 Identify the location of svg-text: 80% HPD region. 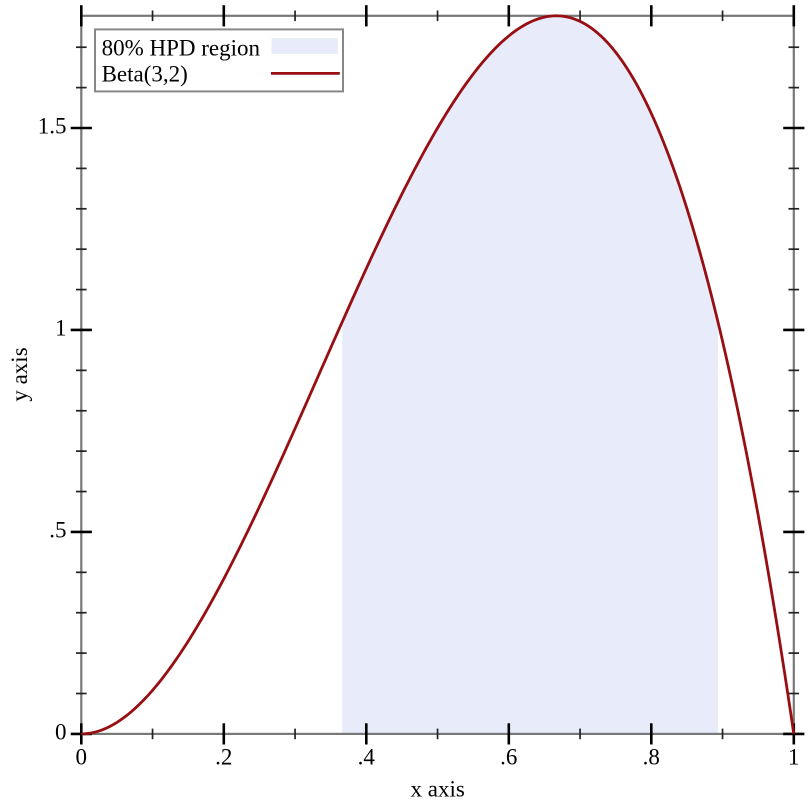
(181, 48).